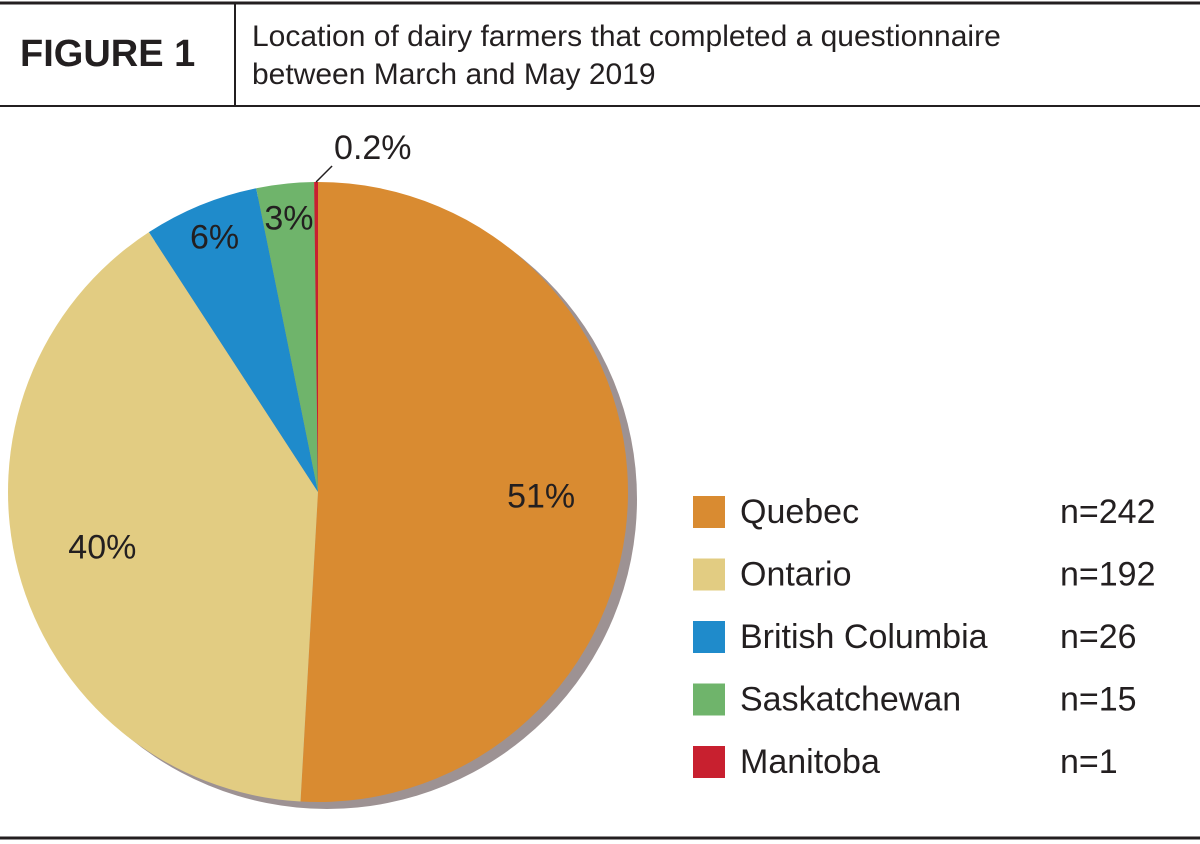 This screenshot has height=844, width=1200. What do you see at coordinates (1098, 637) in the screenshot?
I see `legend-count: n=26` at bounding box center [1098, 637].